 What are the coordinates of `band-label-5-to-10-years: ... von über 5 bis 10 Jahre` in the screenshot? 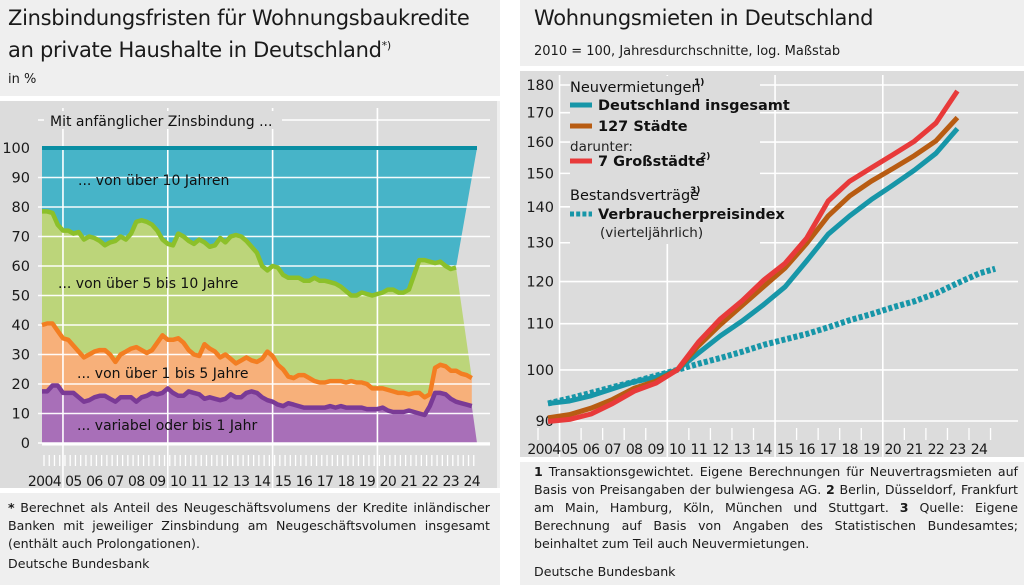 It's located at (148, 284).